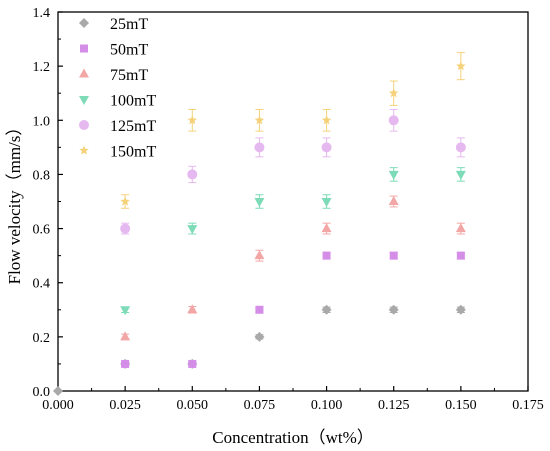  What do you see at coordinates (461, 405) in the screenshot?
I see `x-tick-label: 0.150` at bounding box center [461, 405].